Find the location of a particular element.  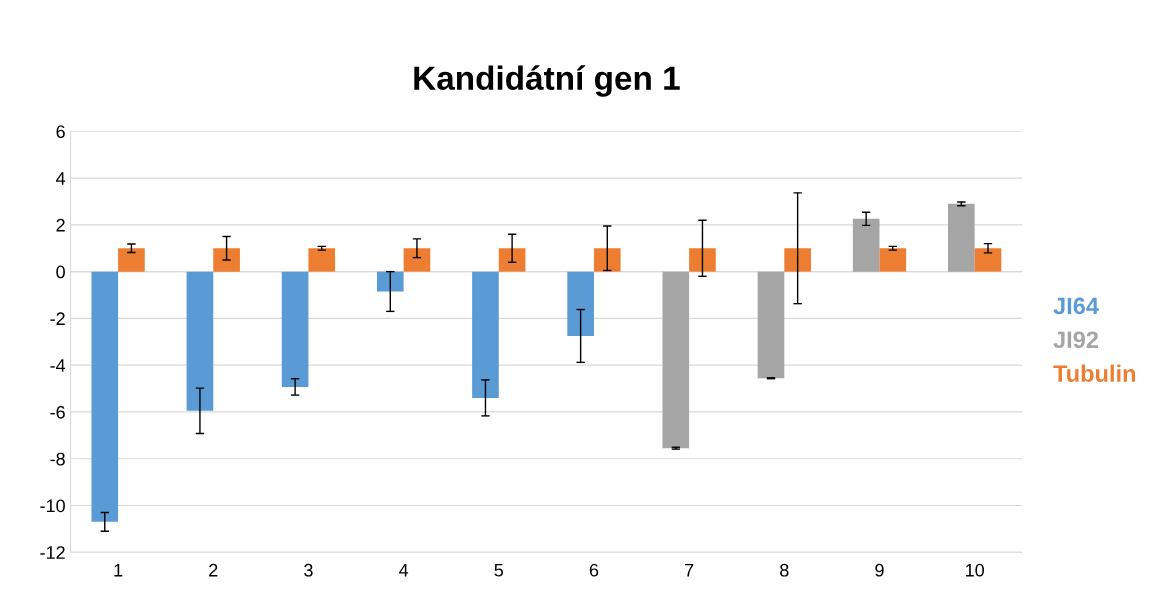

x-tick-label: 1 is located at coordinates (118, 570).